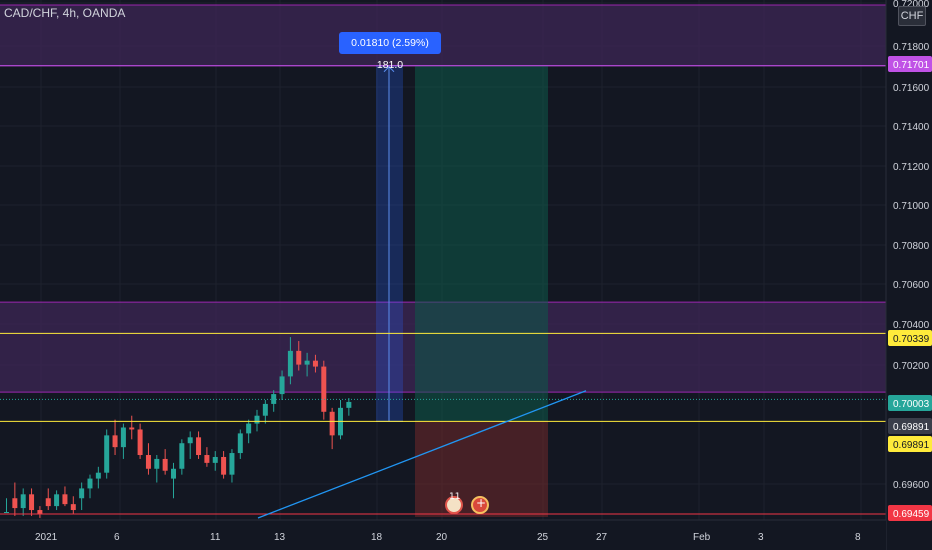  Describe the element at coordinates (858, 537) in the screenshot. I see `time-tick-label: 8` at that location.